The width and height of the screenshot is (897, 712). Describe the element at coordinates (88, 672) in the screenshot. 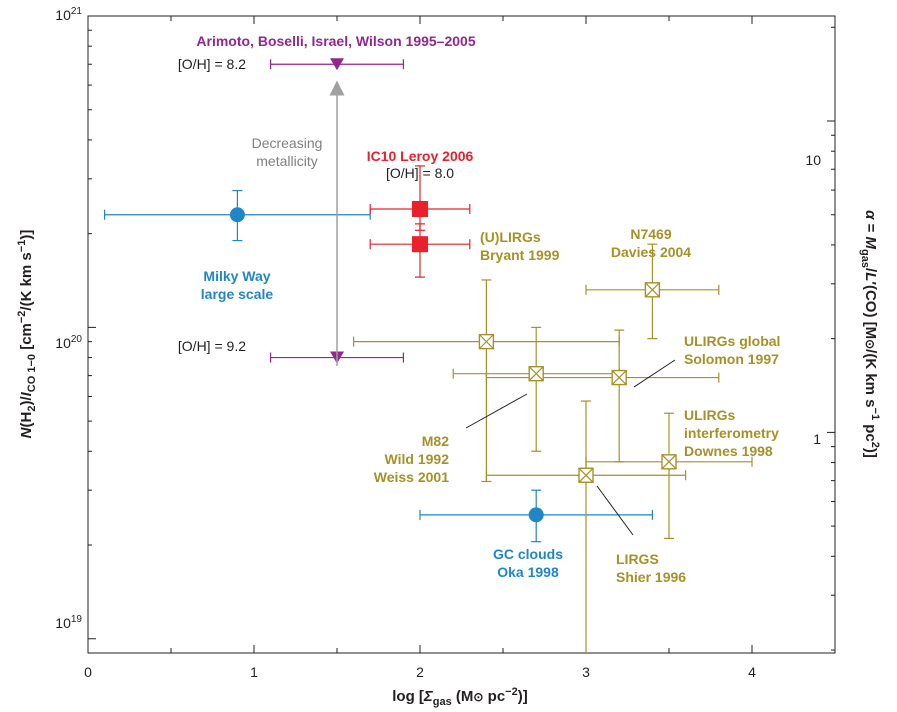

I see `x-tick-label-0: 0` at that location.